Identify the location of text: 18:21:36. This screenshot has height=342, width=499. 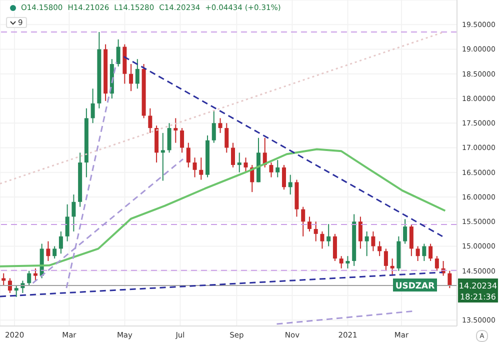
(478, 297).